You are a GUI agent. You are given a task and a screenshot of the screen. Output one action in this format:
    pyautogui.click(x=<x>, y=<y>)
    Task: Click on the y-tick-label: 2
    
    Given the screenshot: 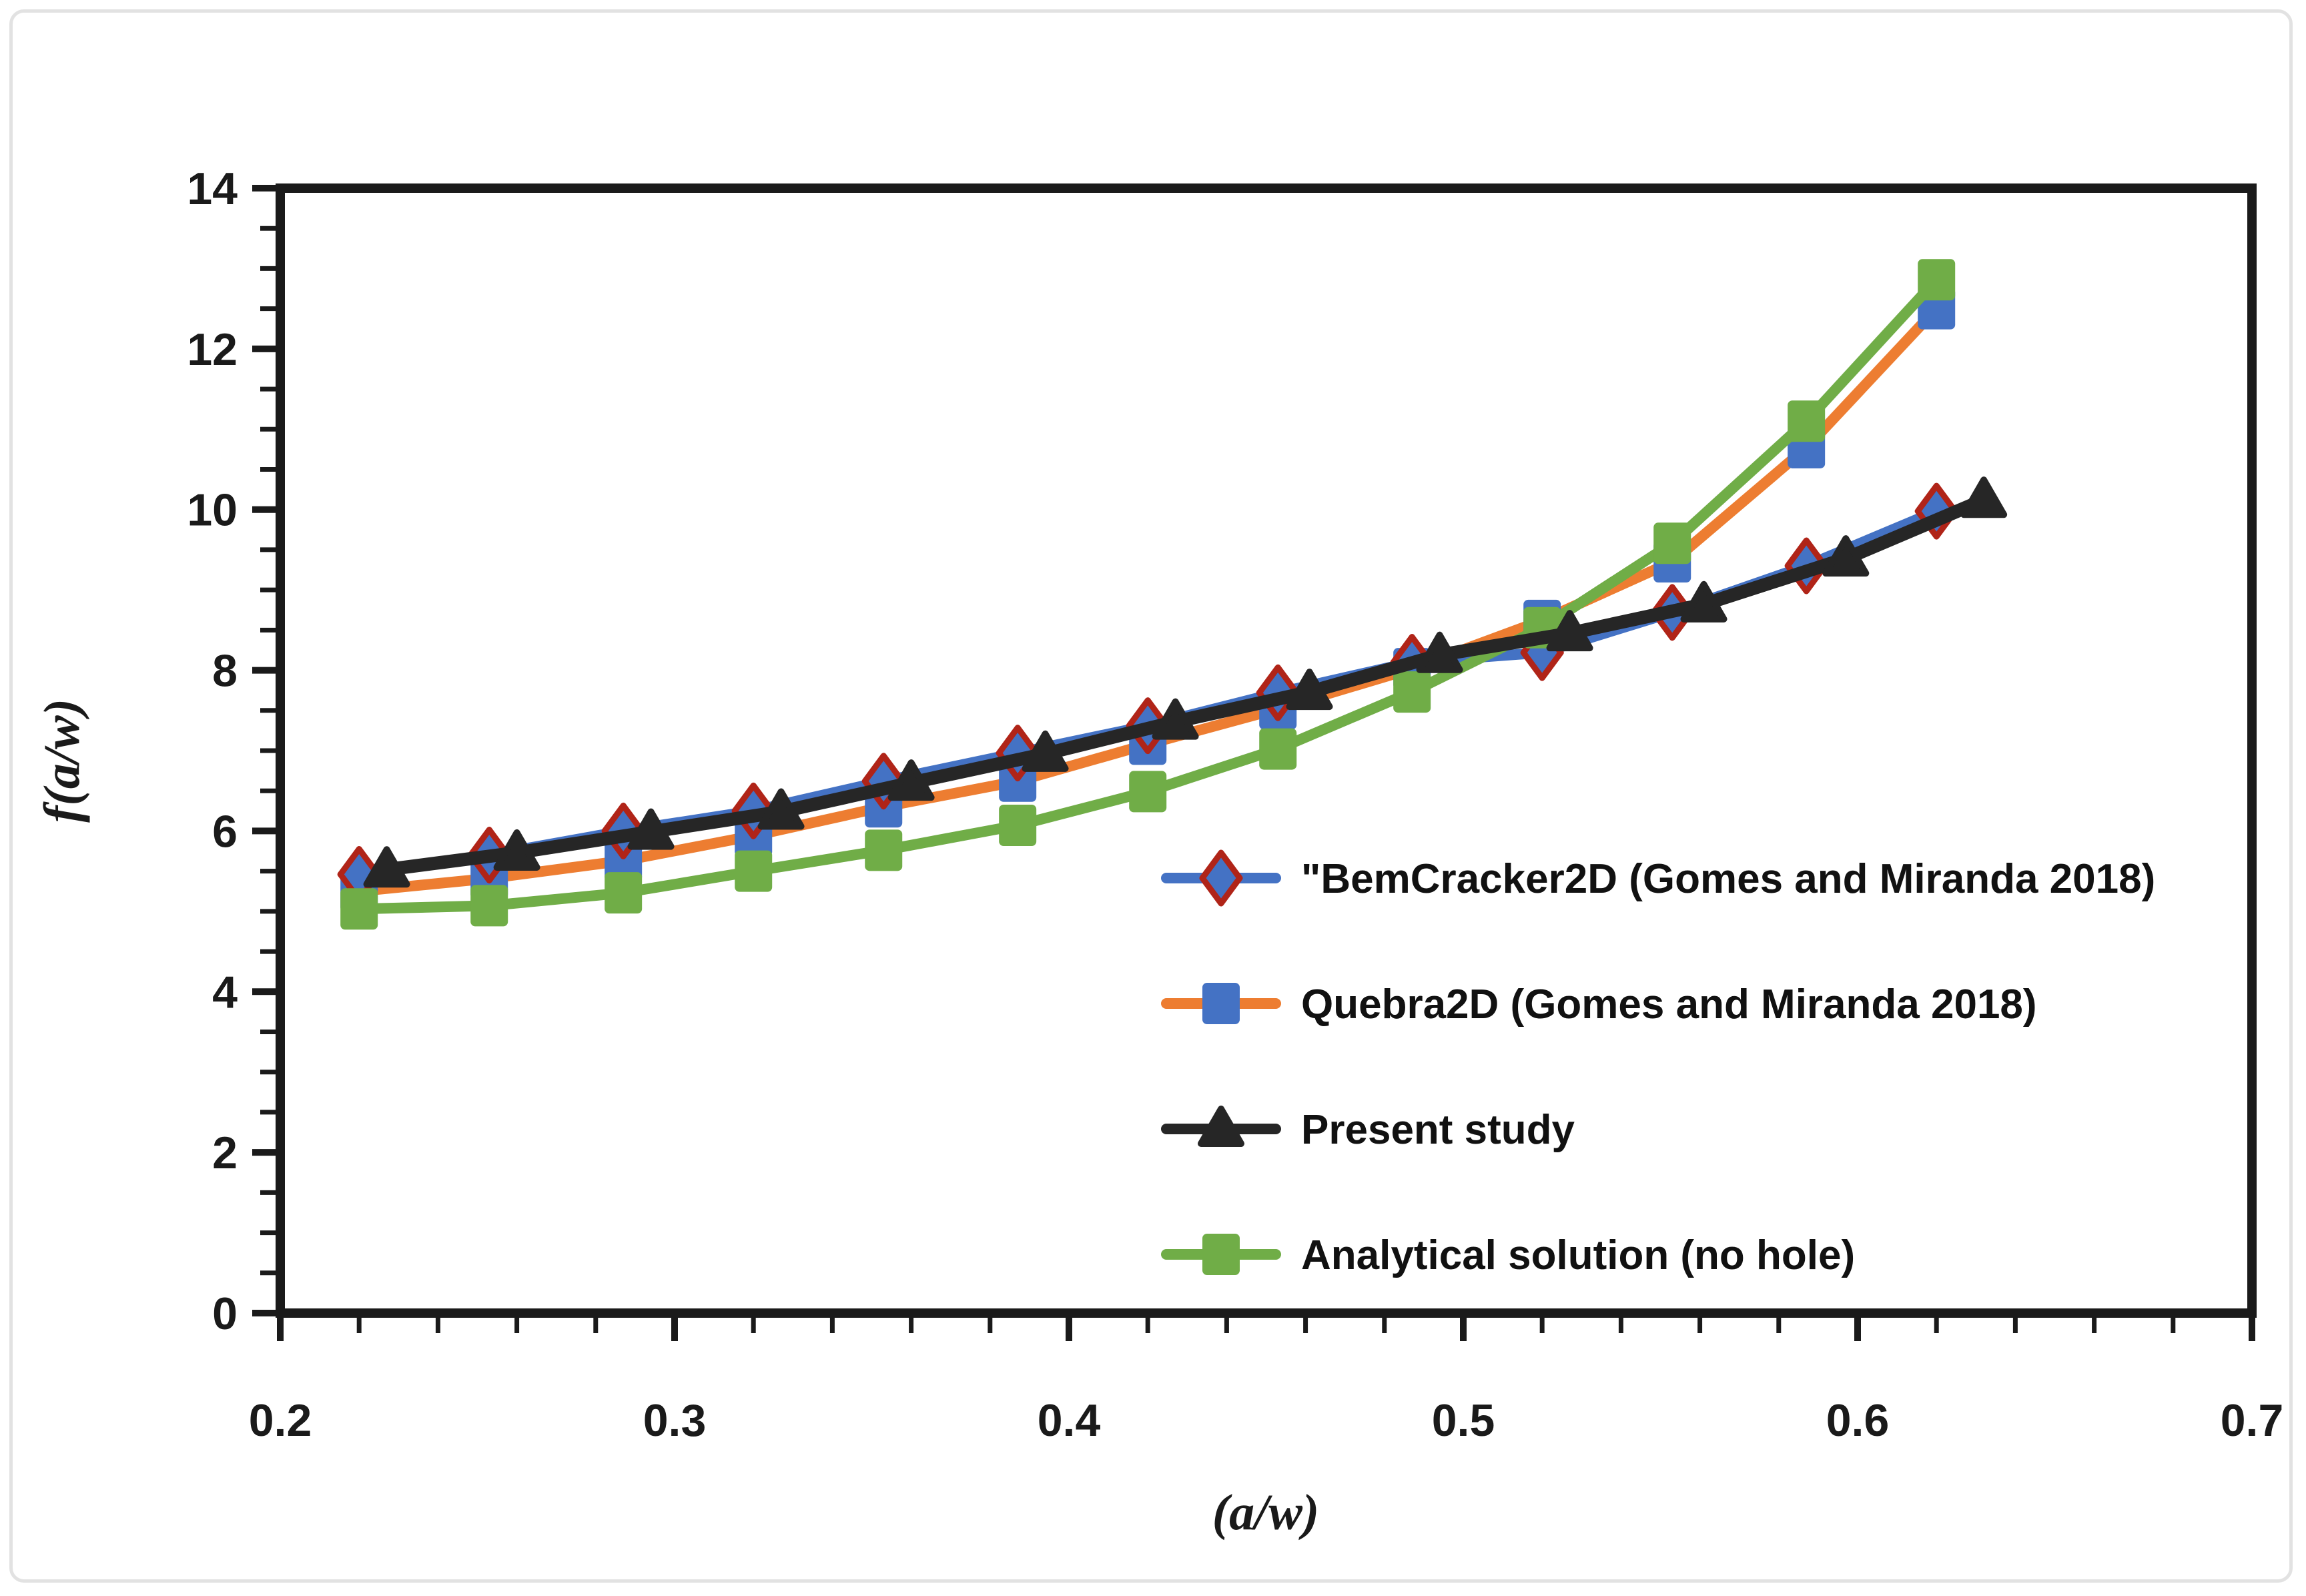 What is the action you would take?
    pyautogui.click(x=225, y=1153)
    